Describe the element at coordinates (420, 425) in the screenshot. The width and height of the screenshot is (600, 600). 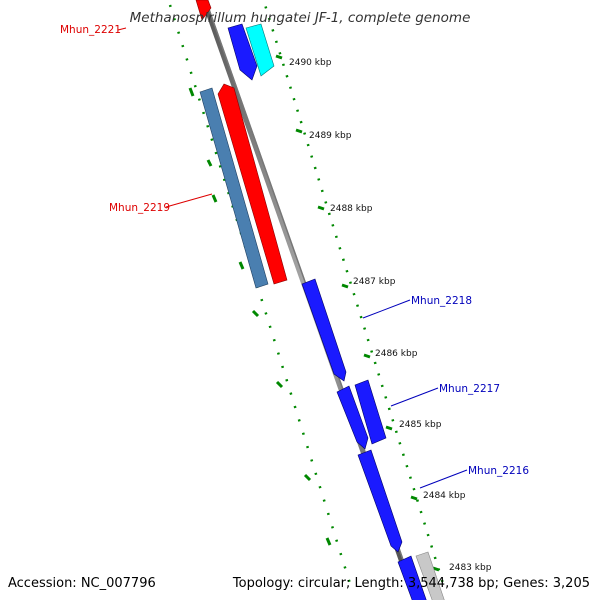
I see `kbp-tick-label: 2485 kbp` at that location.